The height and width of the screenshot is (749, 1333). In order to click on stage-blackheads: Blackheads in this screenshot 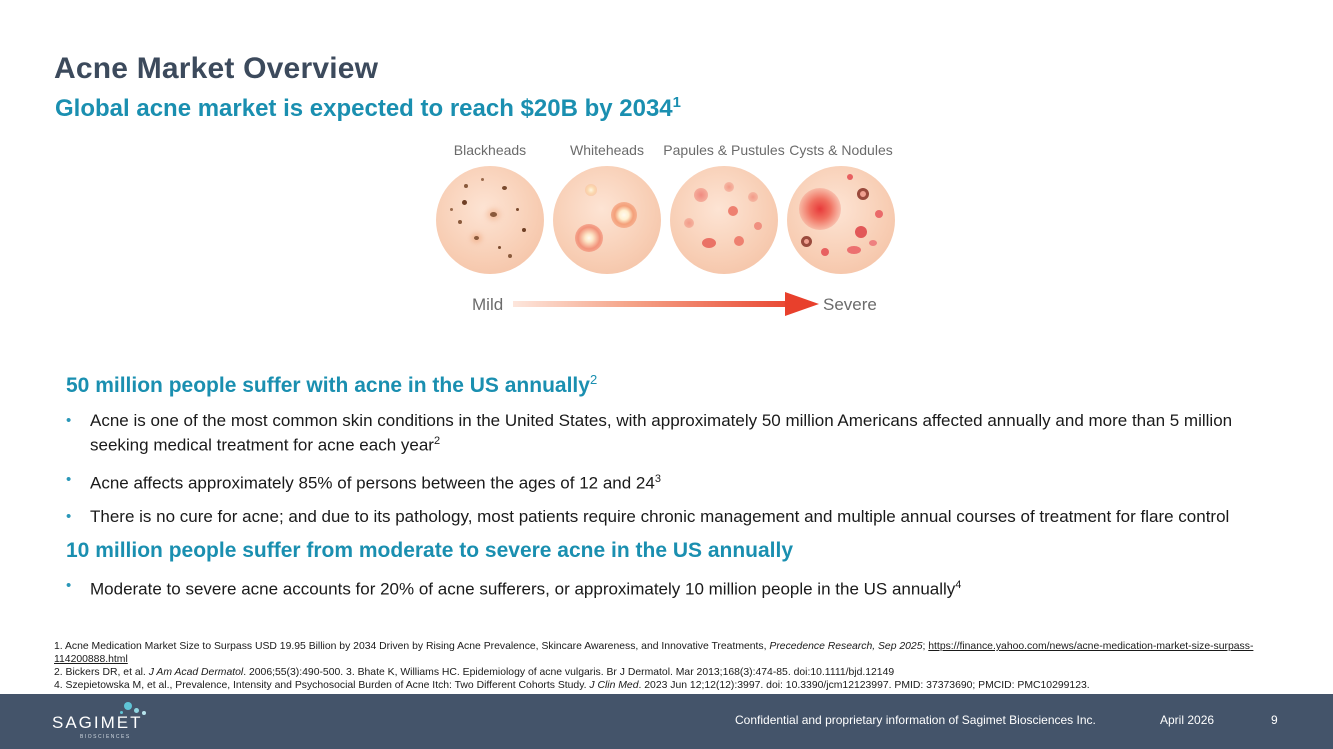, I will do `click(490, 206)`.